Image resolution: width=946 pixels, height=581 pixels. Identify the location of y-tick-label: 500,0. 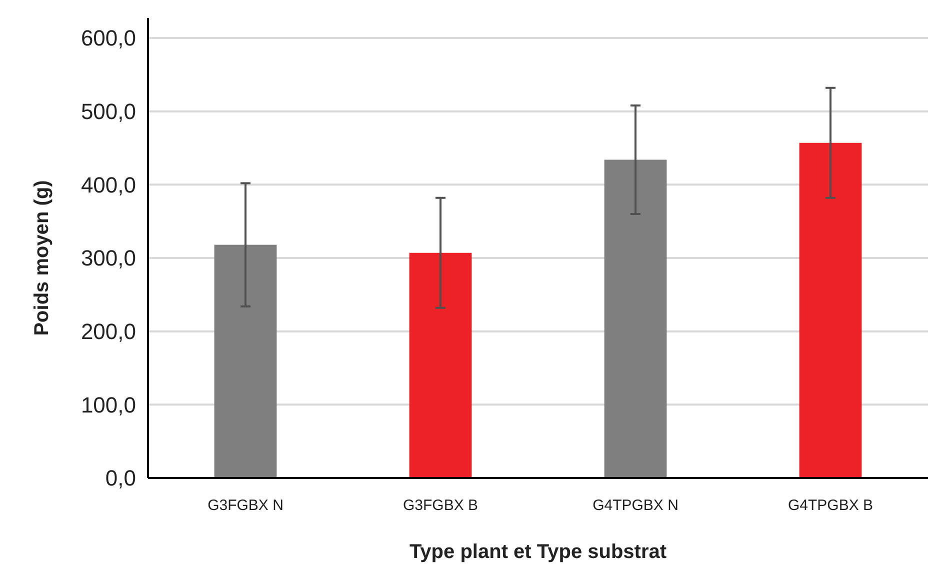
(108, 111).